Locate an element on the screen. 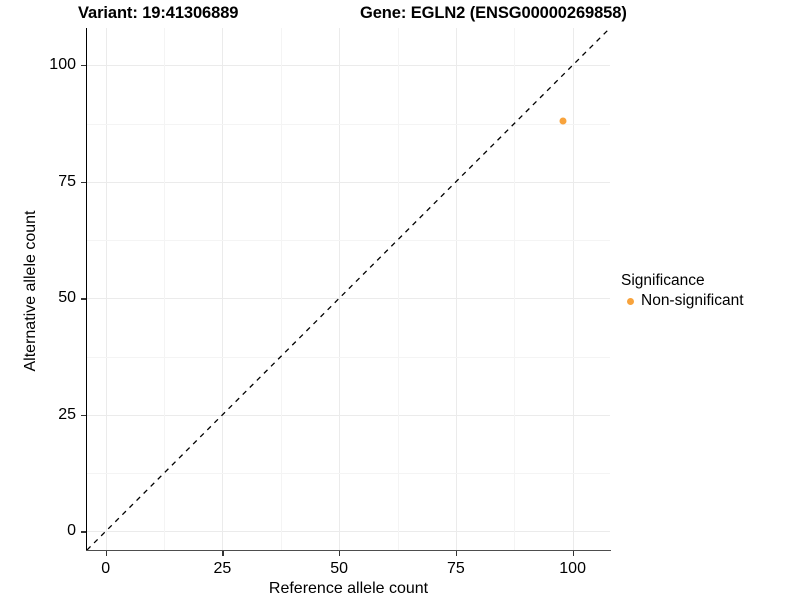 This screenshot has height=600, width=800. legend-item: Non-significant is located at coordinates (708, 301).